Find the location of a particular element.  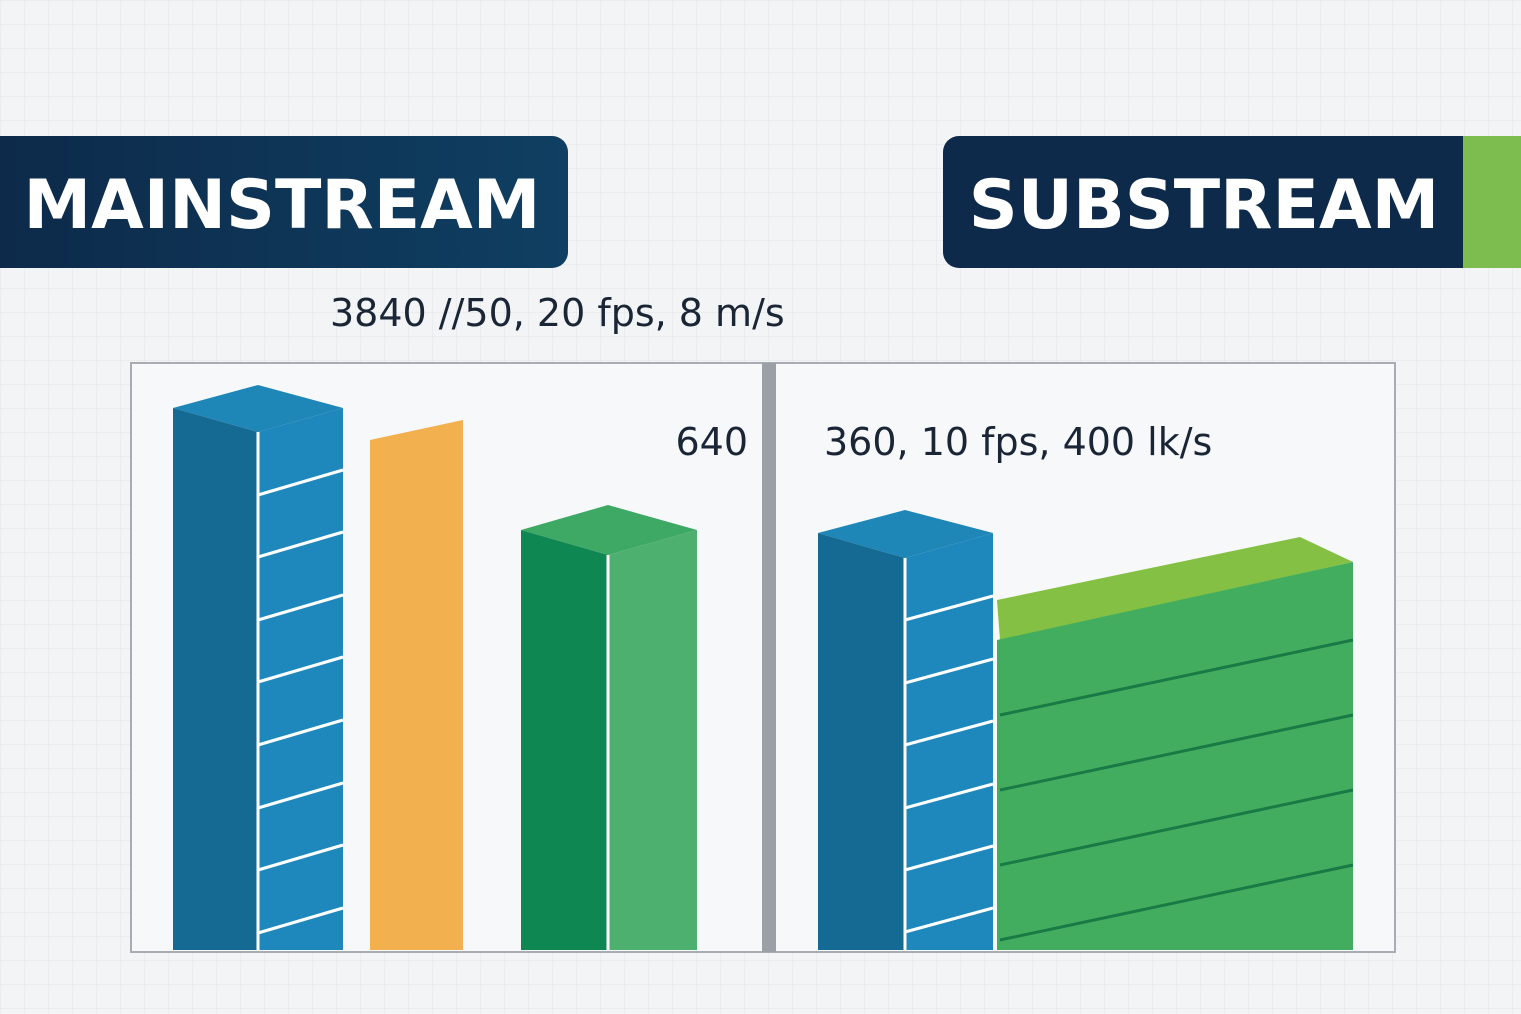

accent-strip is located at coordinates (1492, 202).